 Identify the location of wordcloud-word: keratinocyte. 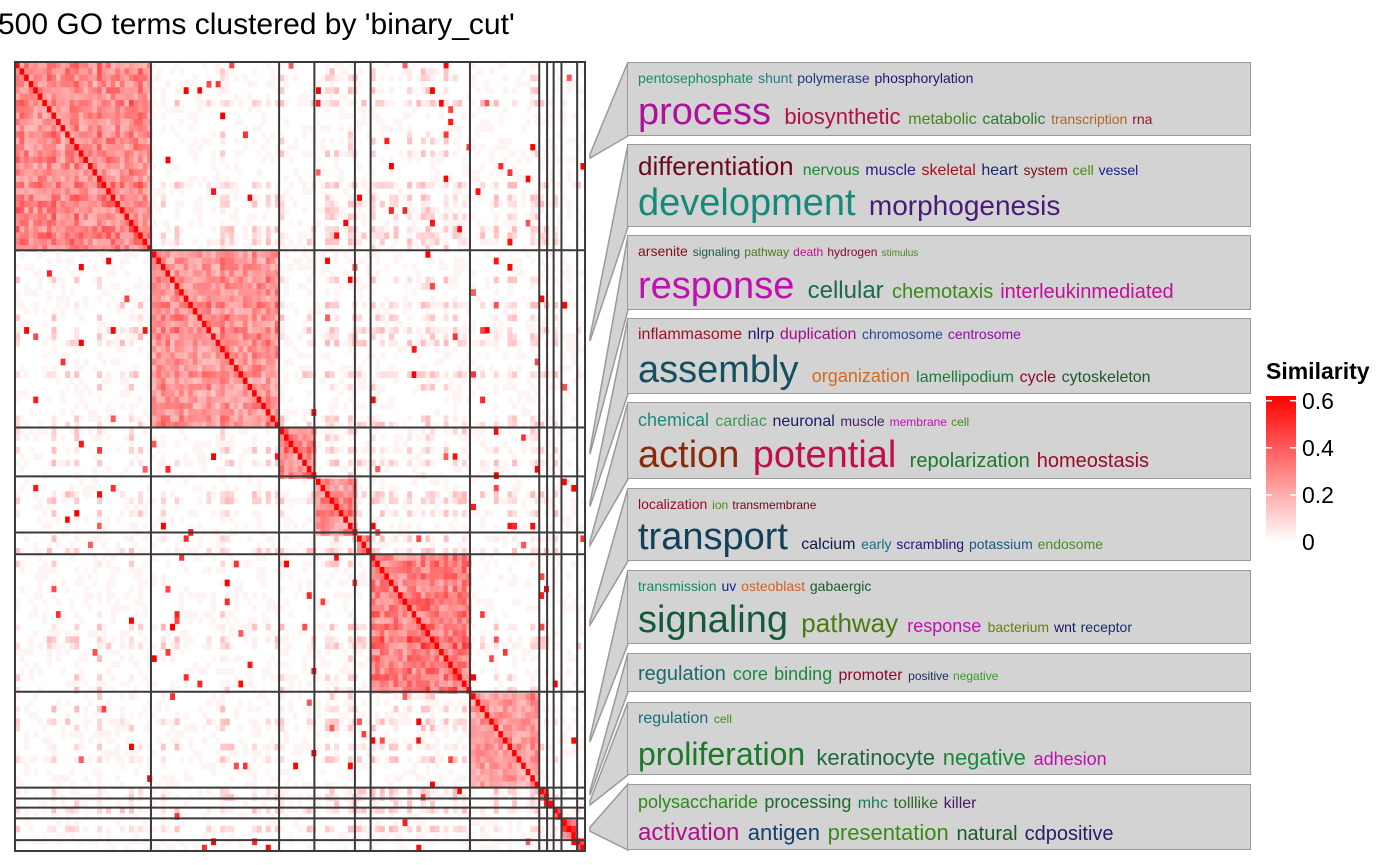
(876, 757).